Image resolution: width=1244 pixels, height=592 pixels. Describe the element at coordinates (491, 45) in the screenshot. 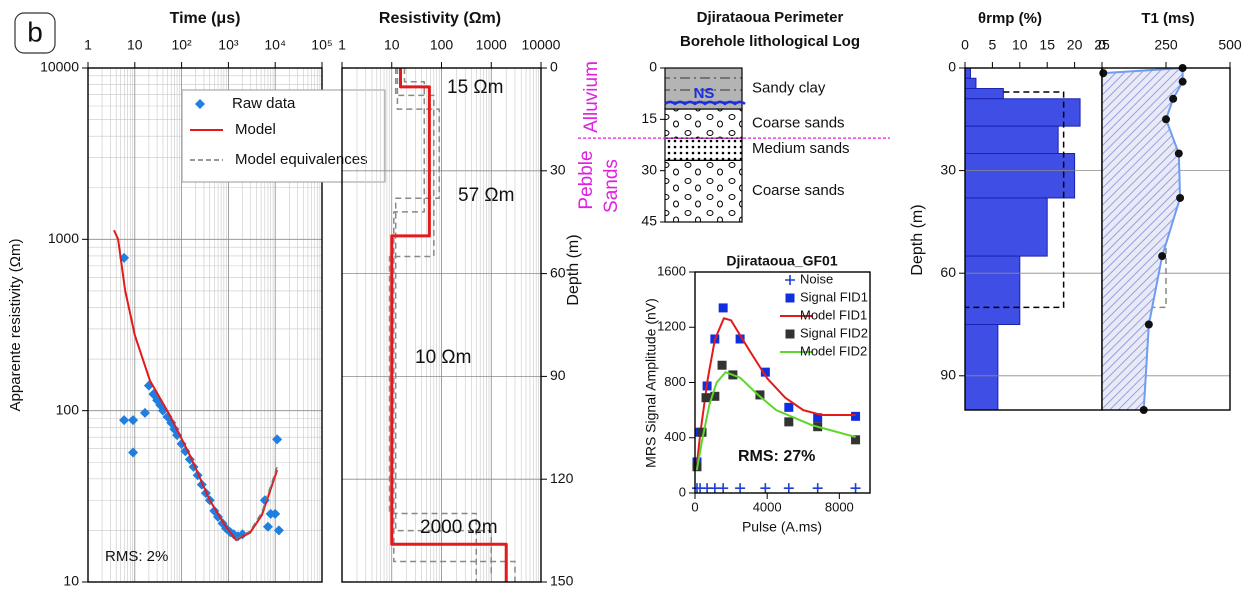

I see `x-tick-label: 1000` at that location.